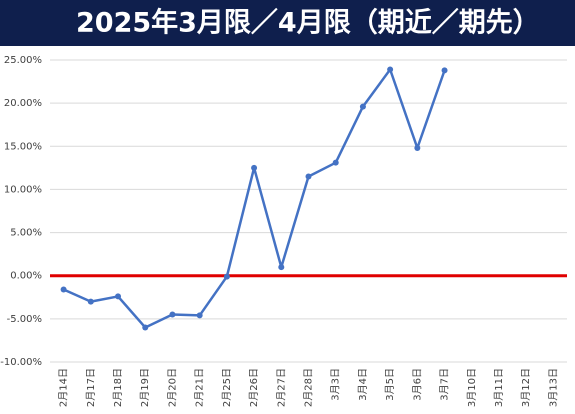  Describe the element at coordinates (23, 60) in the screenshot. I see `y-tick-label: 25.00%` at that location.